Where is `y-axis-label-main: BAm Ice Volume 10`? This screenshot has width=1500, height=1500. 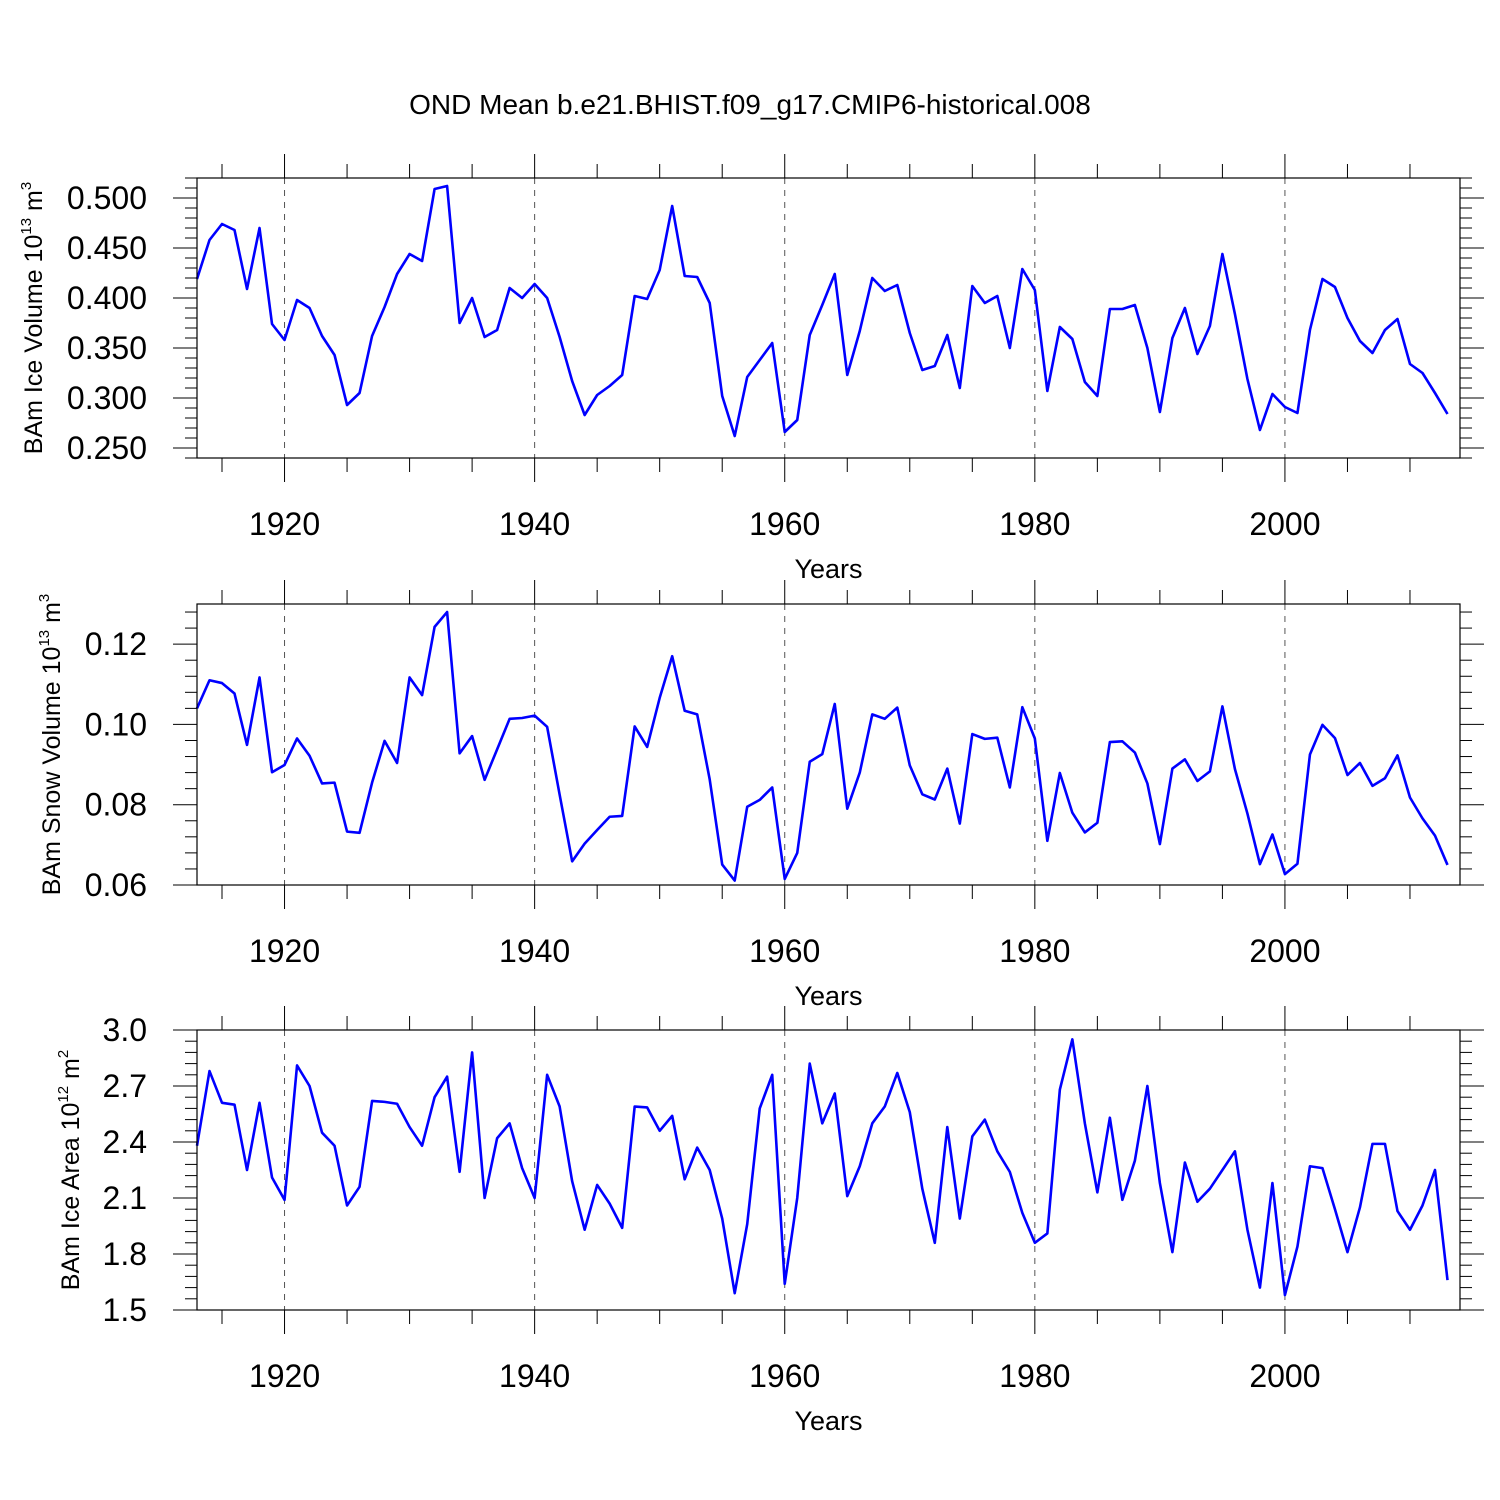 y-axis-label-main: BAm Ice Volume 10 is located at coordinates (34, 345).